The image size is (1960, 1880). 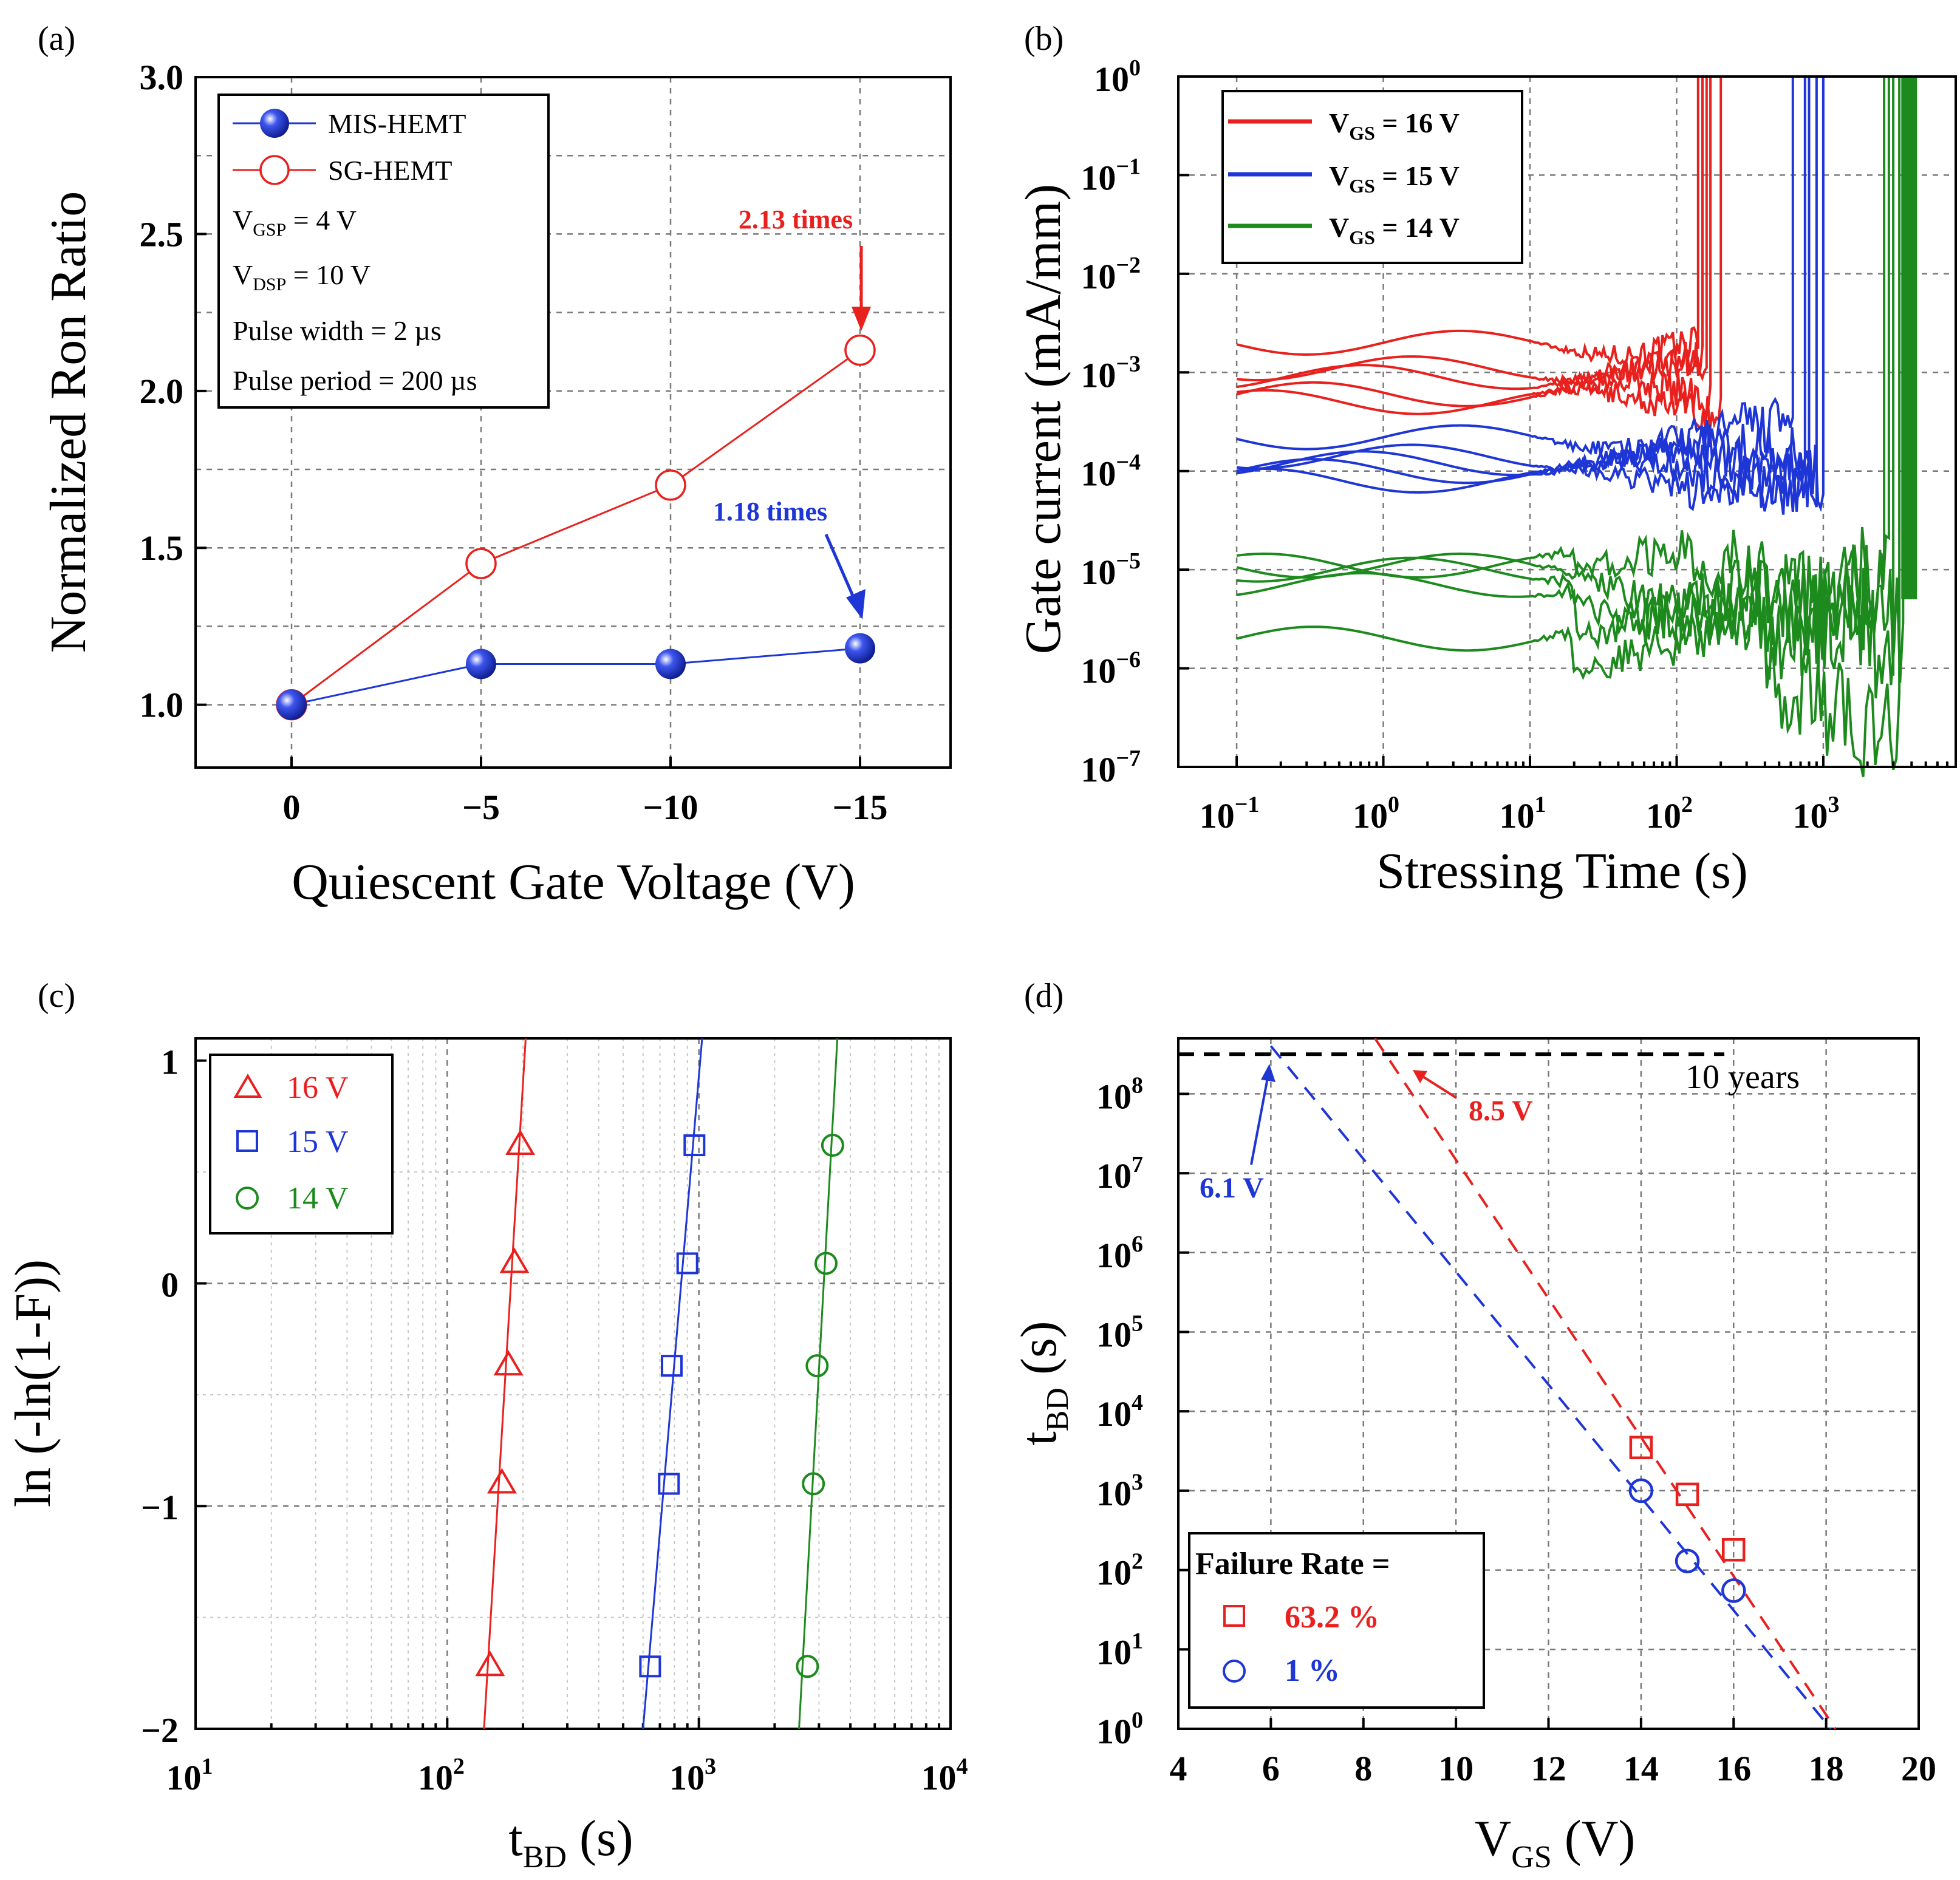 What do you see at coordinates (1137, 1562) in the screenshot?
I see `y-tick-label-2-exp: 2` at bounding box center [1137, 1562].